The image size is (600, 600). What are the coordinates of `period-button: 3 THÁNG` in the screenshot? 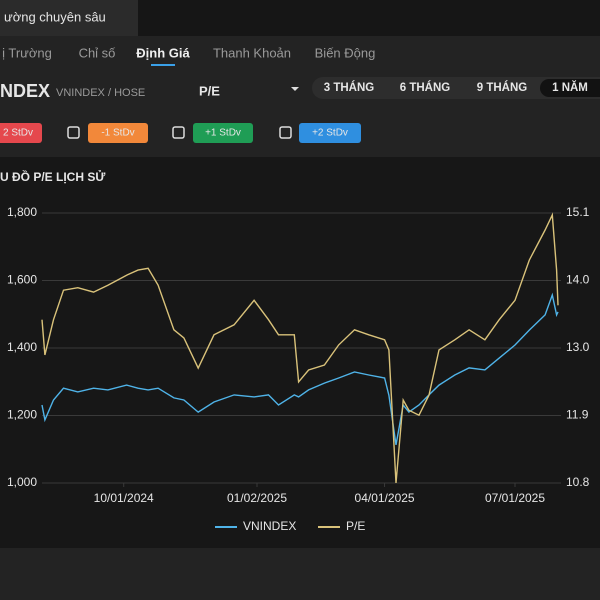 It's located at (349, 87).